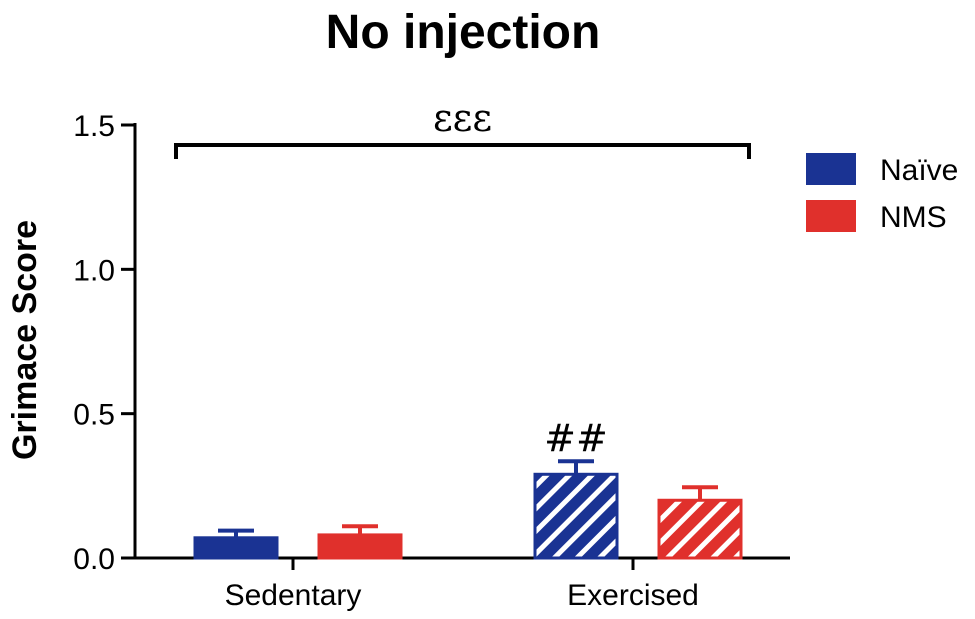 This screenshot has height=619, width=975. What do you see at coordinates (633, 595) in the screenshot?
I see `x-tick-label: Exercised` at bounding box center [633, 595].